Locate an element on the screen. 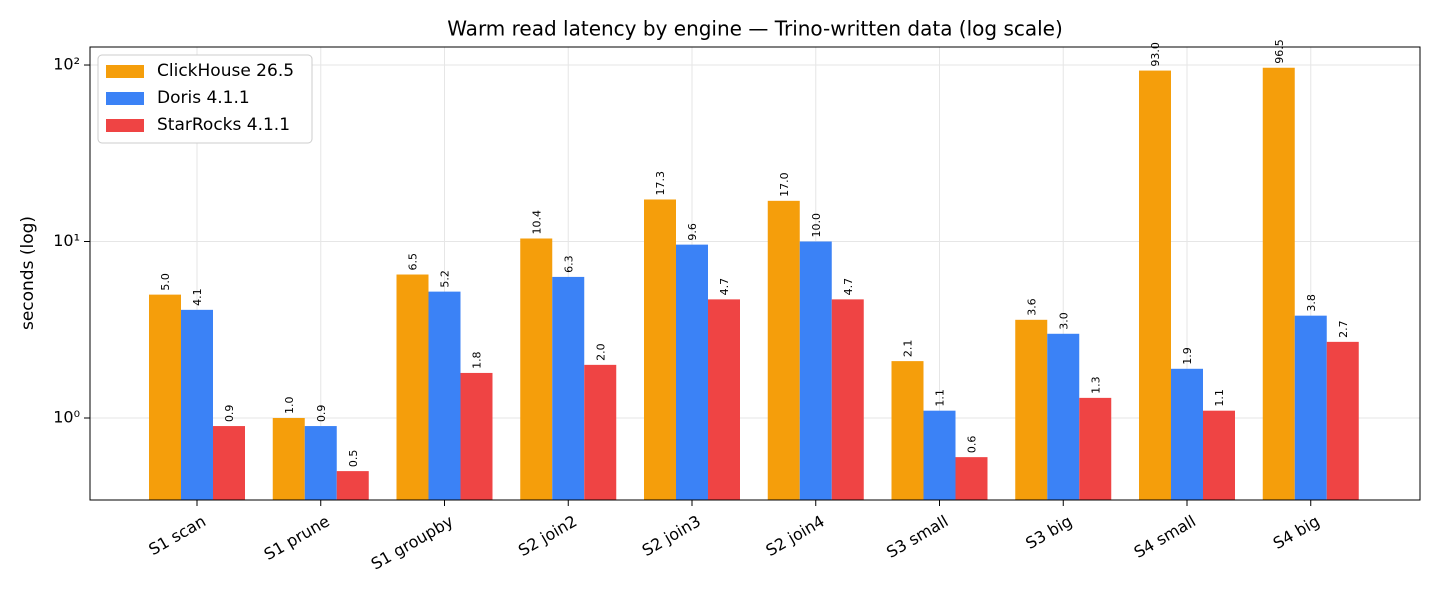 This screenshot has width=1440, height=604. bar-value-label: 9.6 is located at coordinates (692, 232).